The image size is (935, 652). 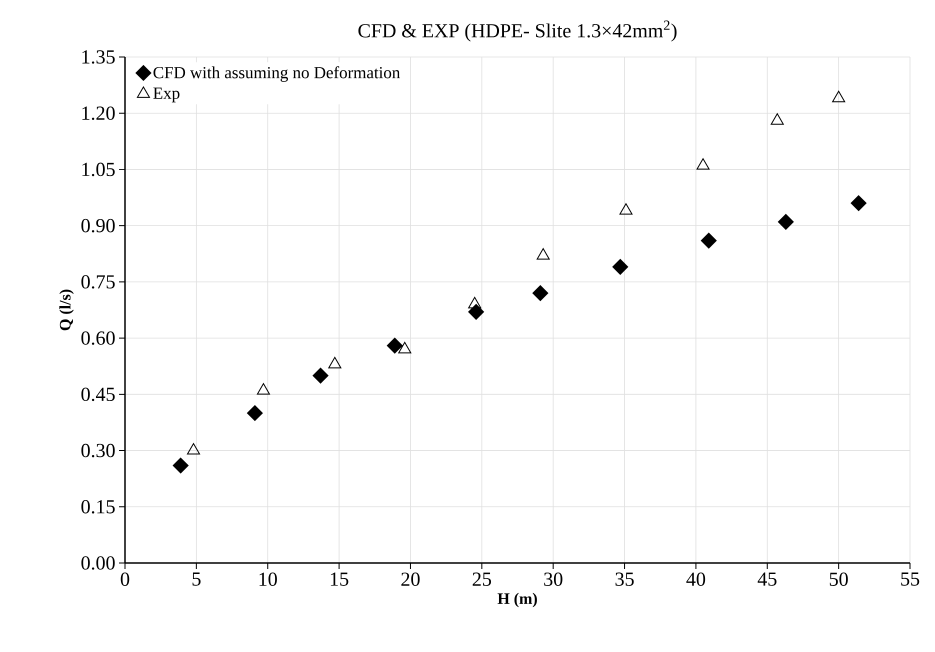 I want to click on chart-title: CFD & EXP (HDPE- Slite 1.3×42mm$^{2}$), so click(x=517, y=31).